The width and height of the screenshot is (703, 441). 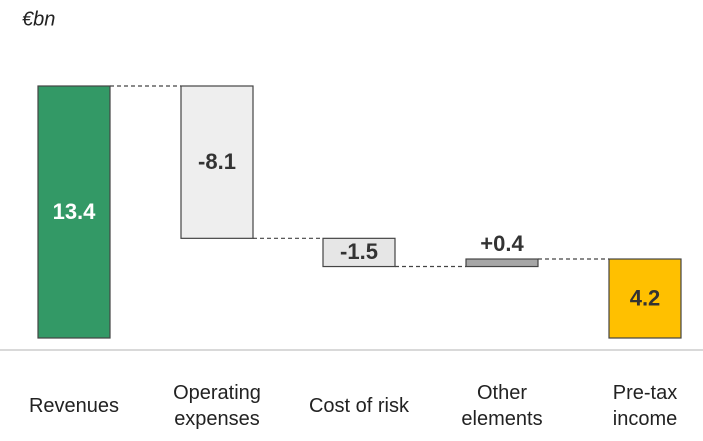 What do you see at coordinates (502, 406) in the screenshot?
I see `category-label: Other elements` at bounding box center [502, 406].